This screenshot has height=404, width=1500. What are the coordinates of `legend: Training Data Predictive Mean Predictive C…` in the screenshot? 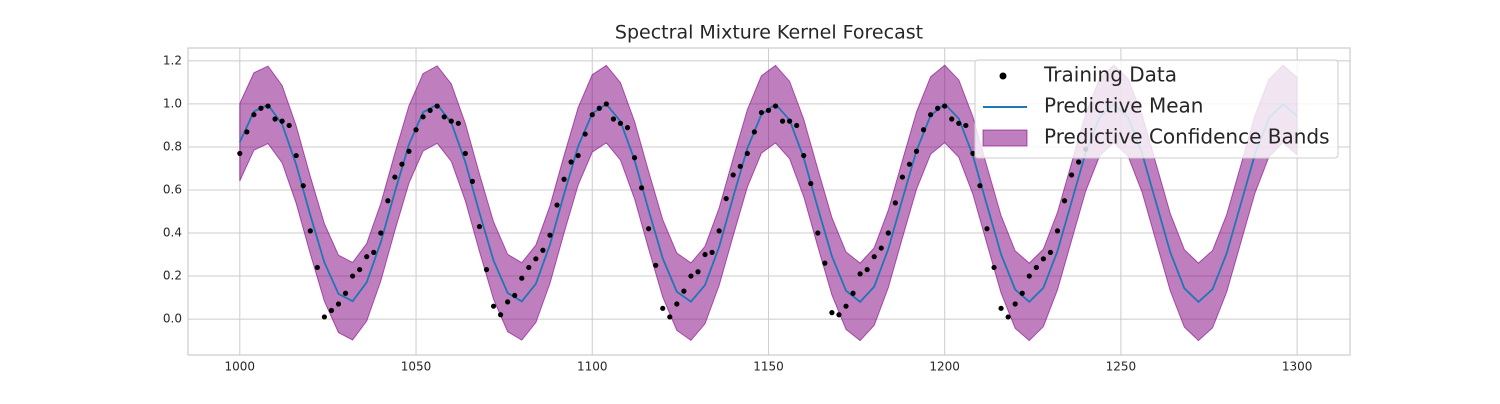 It's located at (1156, 109).